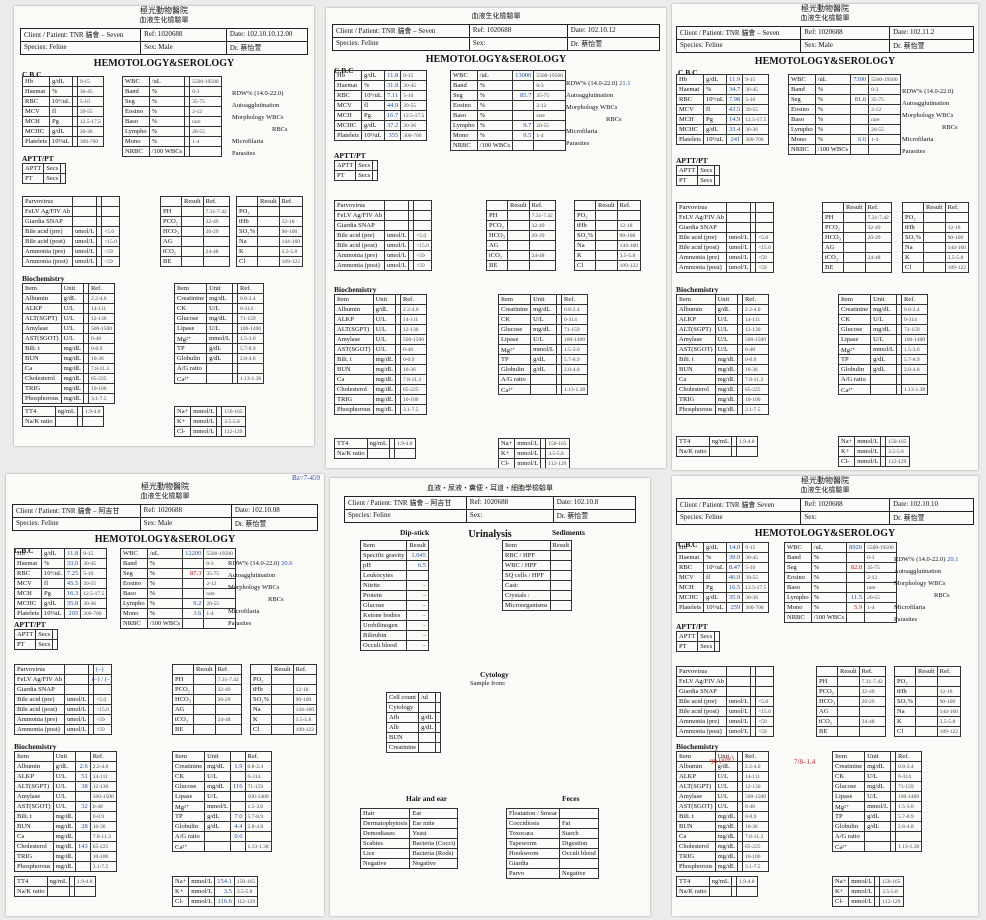 This screenshot has width=986, height=920. What do you see at coordinates (833, 217) in the screenshot?
I see `row-label: PH` at bounding box center [833, 217].